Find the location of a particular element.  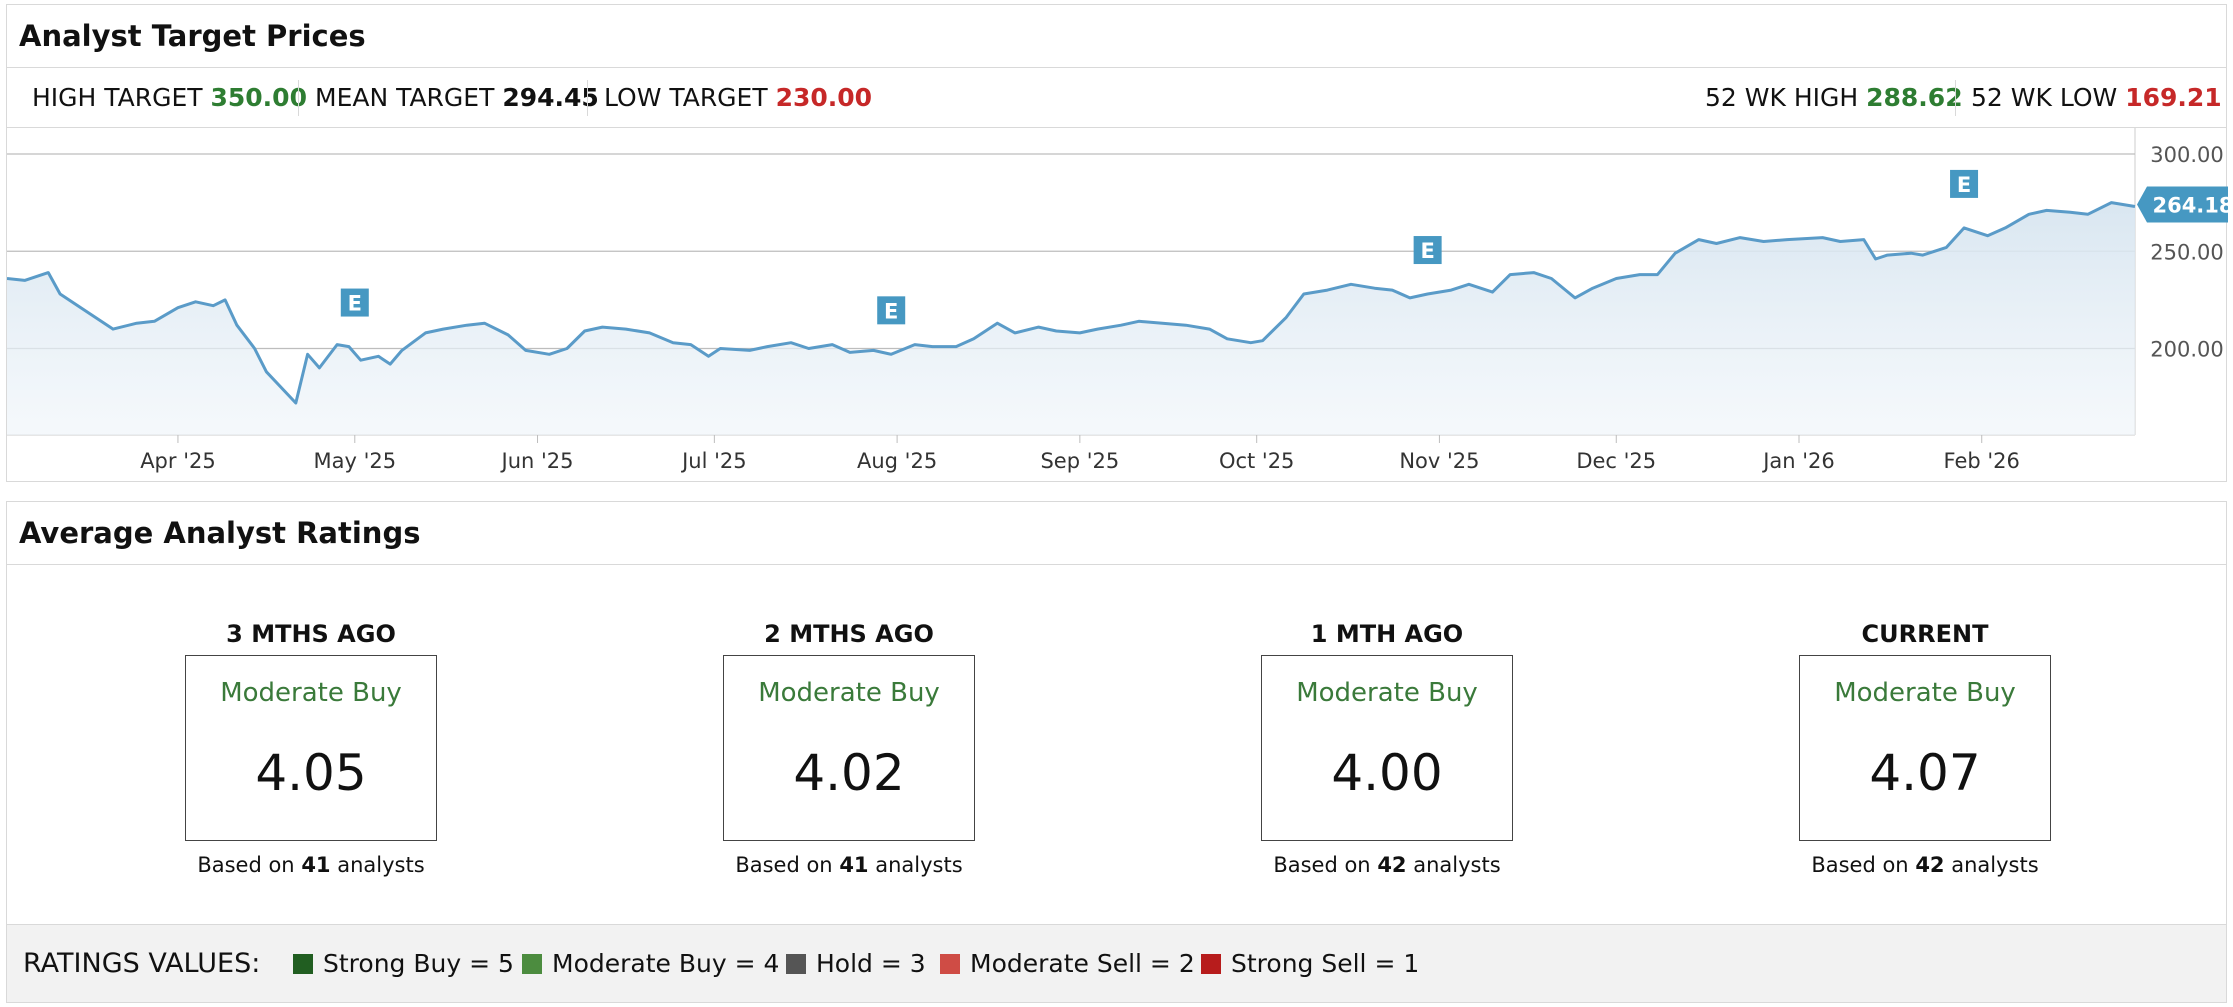

legend-hold: Hold = 3 is located at coordinates (856, 964).